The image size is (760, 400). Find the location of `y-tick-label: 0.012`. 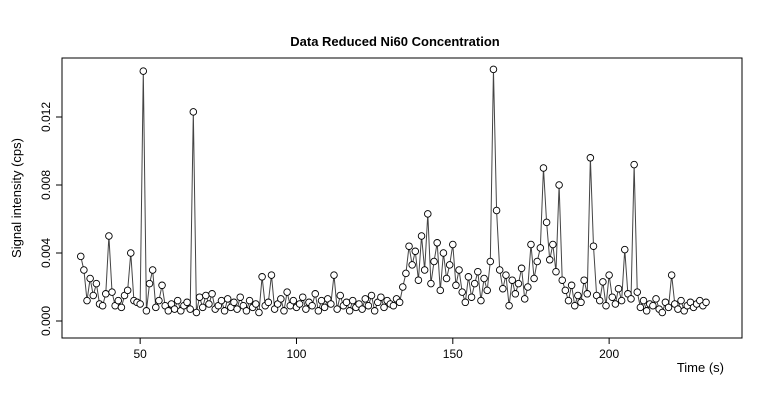

y-tick-label: 0.012 is located at coordinates (46, 117).